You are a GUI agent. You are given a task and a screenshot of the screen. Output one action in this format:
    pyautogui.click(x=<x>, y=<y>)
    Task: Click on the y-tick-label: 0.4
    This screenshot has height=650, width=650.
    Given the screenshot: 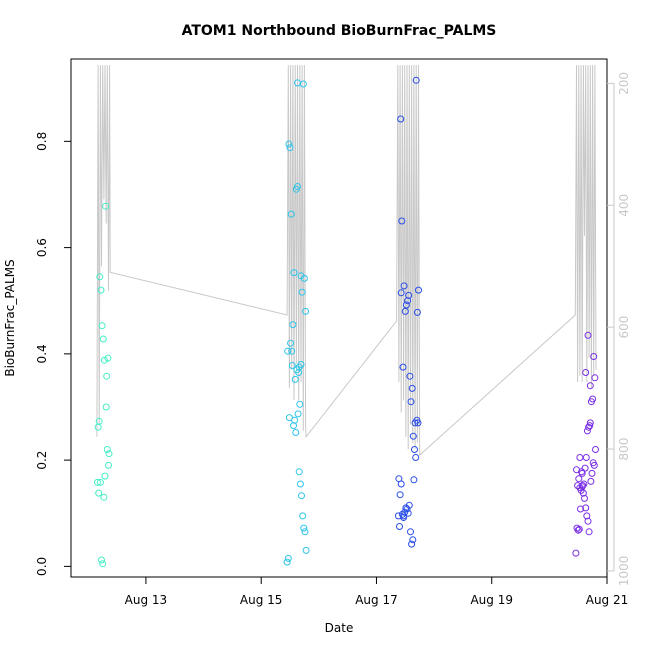 What is the action you would take?
    pyautogui.click(x=42, y=353)
    